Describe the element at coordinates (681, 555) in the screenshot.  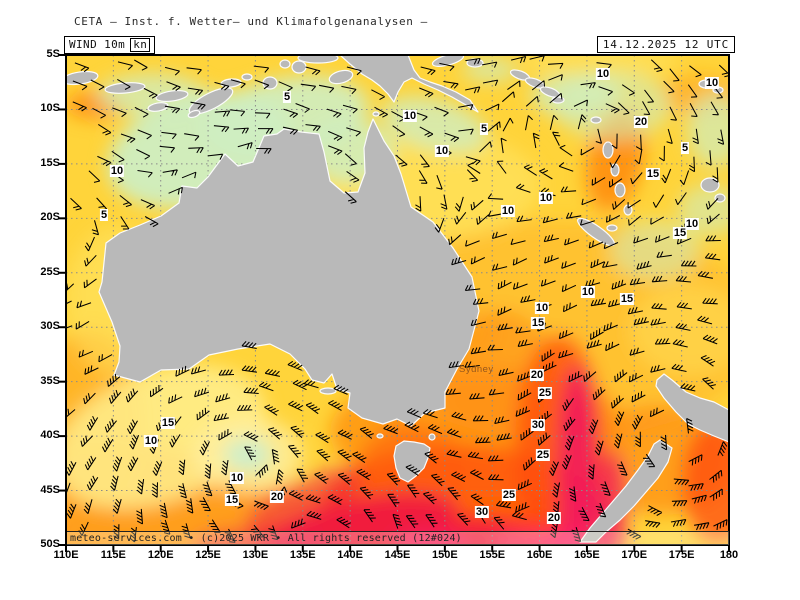
I see `lon-tick-label: 175E` at that location.